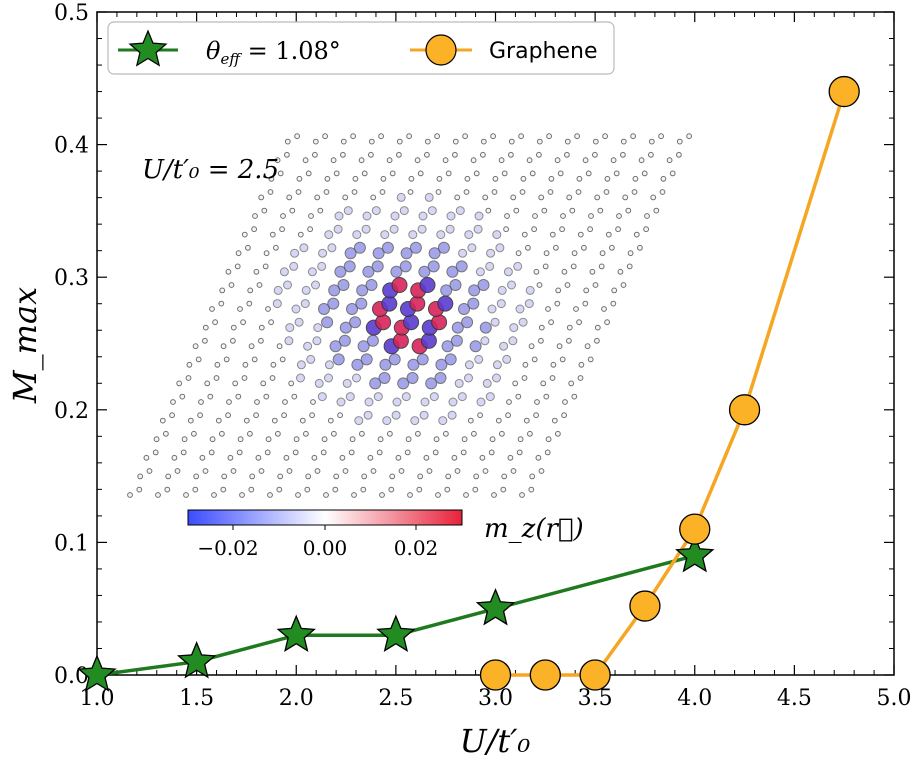 The height and width of the screenshot is (763, 917). Describe the element at coordinates (25, 345) in the screenshot. I see `y-axis-title: M_max` at that location.